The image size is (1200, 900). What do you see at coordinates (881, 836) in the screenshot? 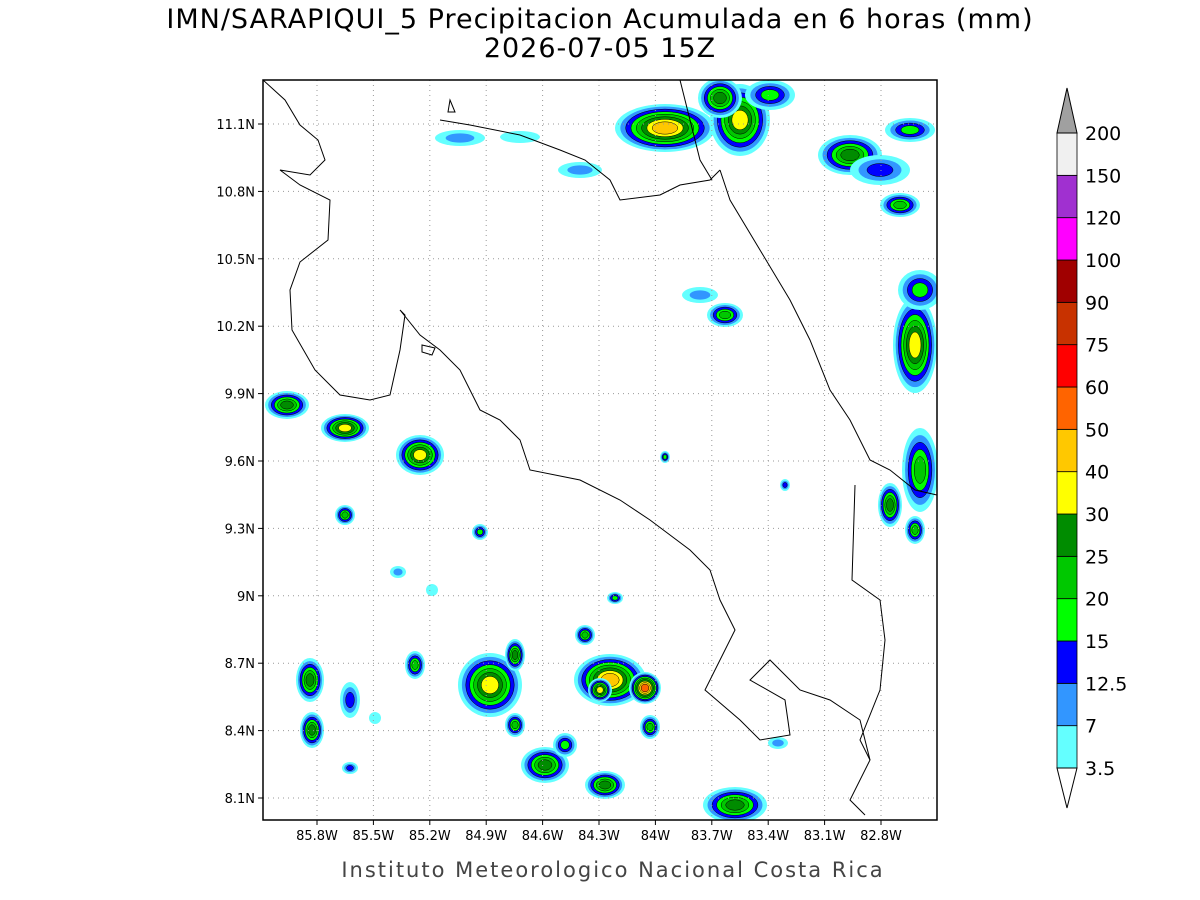
I see `lon-tick-label: 82.8W` at bounding box center [881, 836].